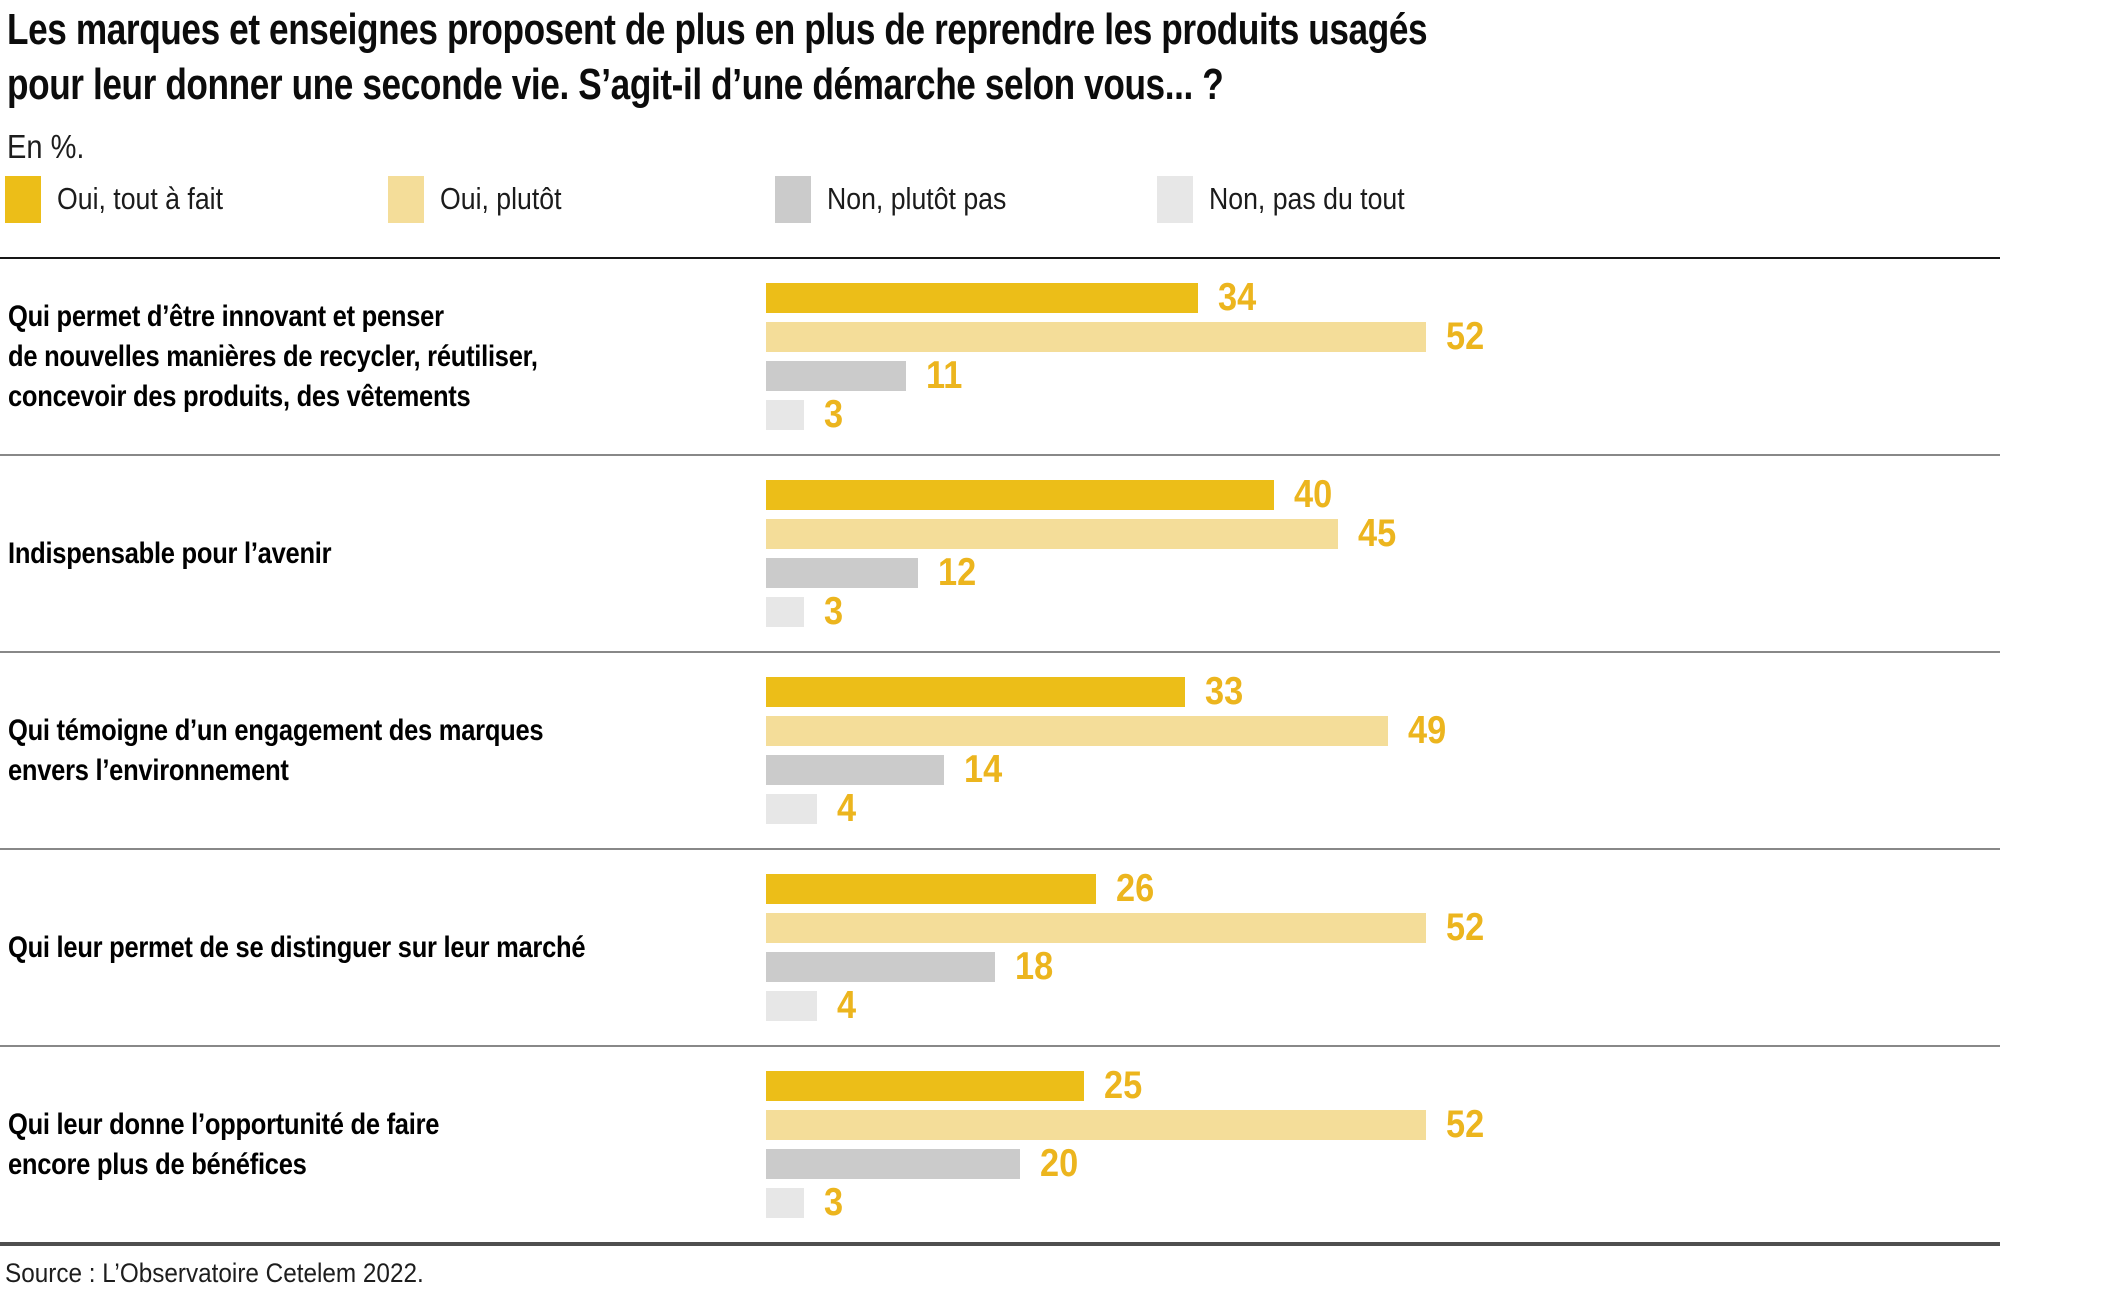 The image size is (2125, 1294). I want to click on legend-item: Oui, tout à fait, so click(127, 199).